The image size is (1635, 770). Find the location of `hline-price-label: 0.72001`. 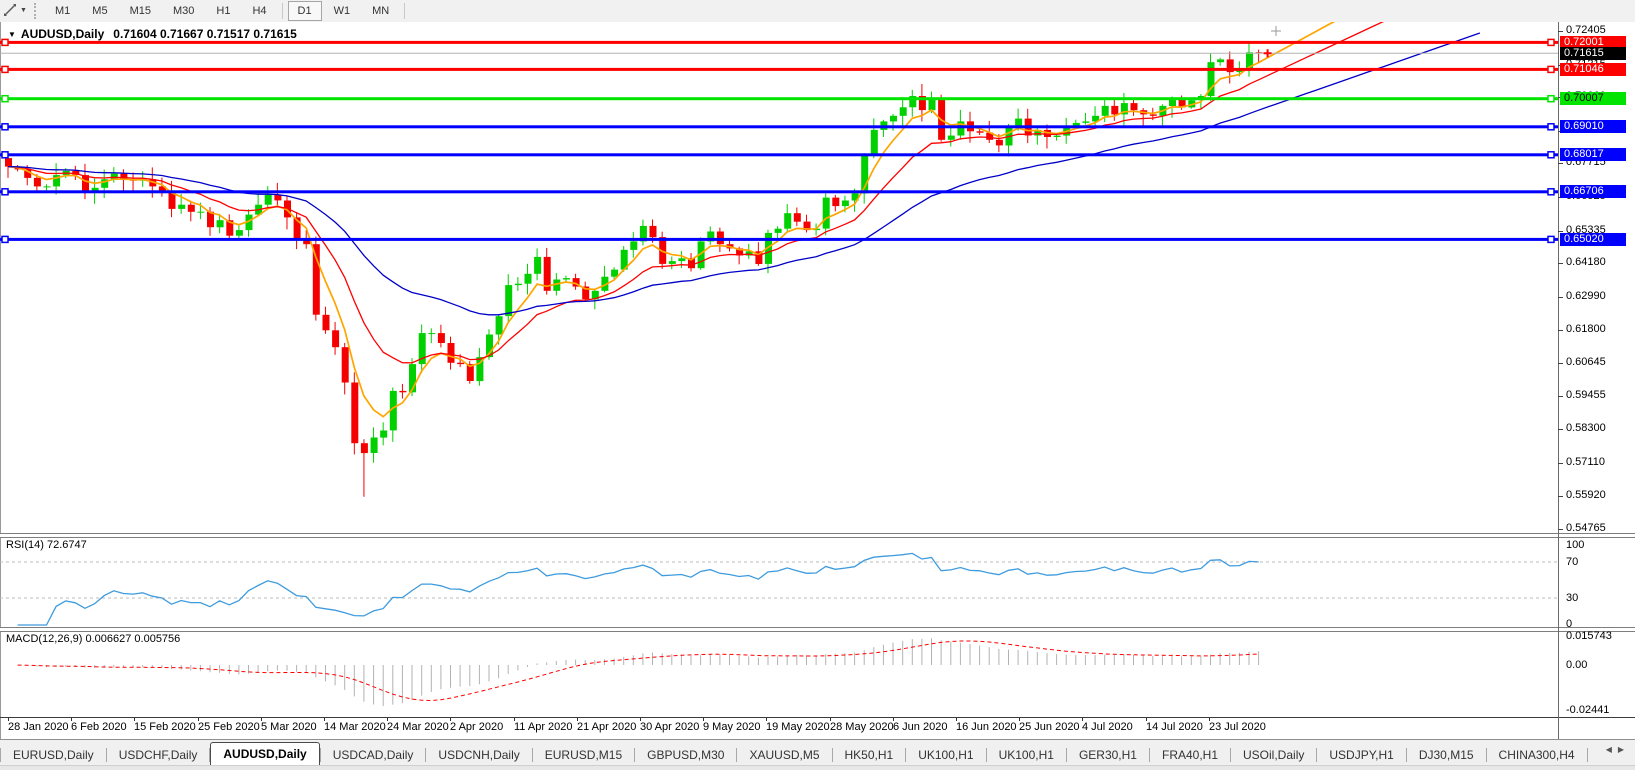

hline-price-label: 0.72001 is located at coordinates (1593, 42).